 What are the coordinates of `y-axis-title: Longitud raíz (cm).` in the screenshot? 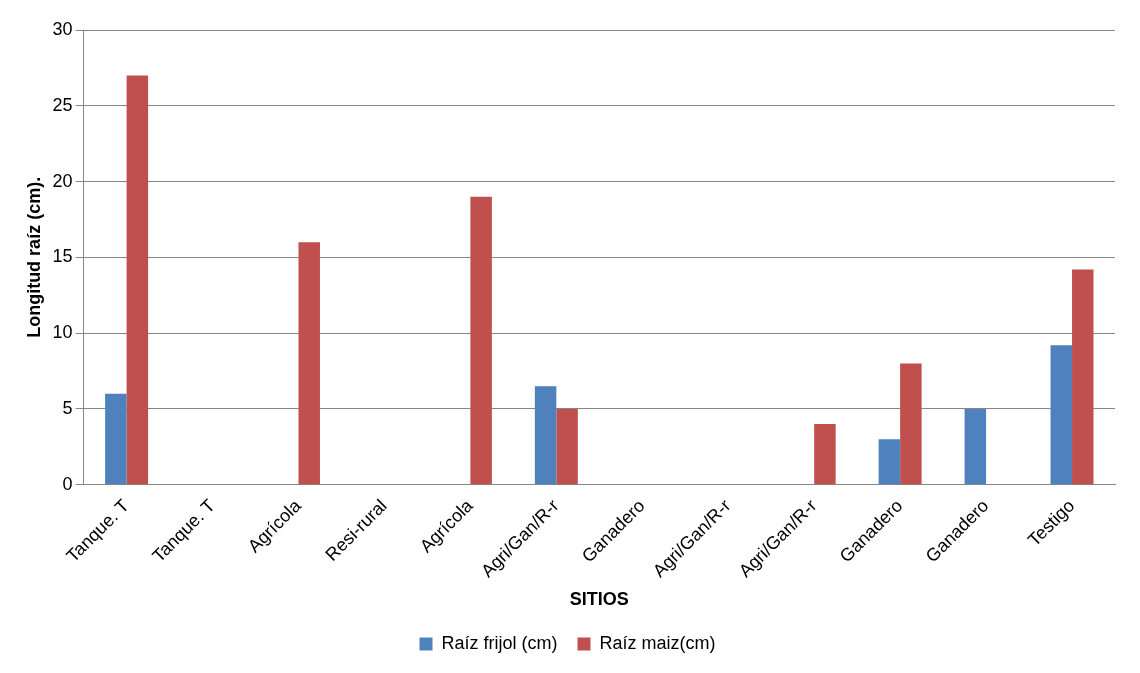 It's located at (33, 257).